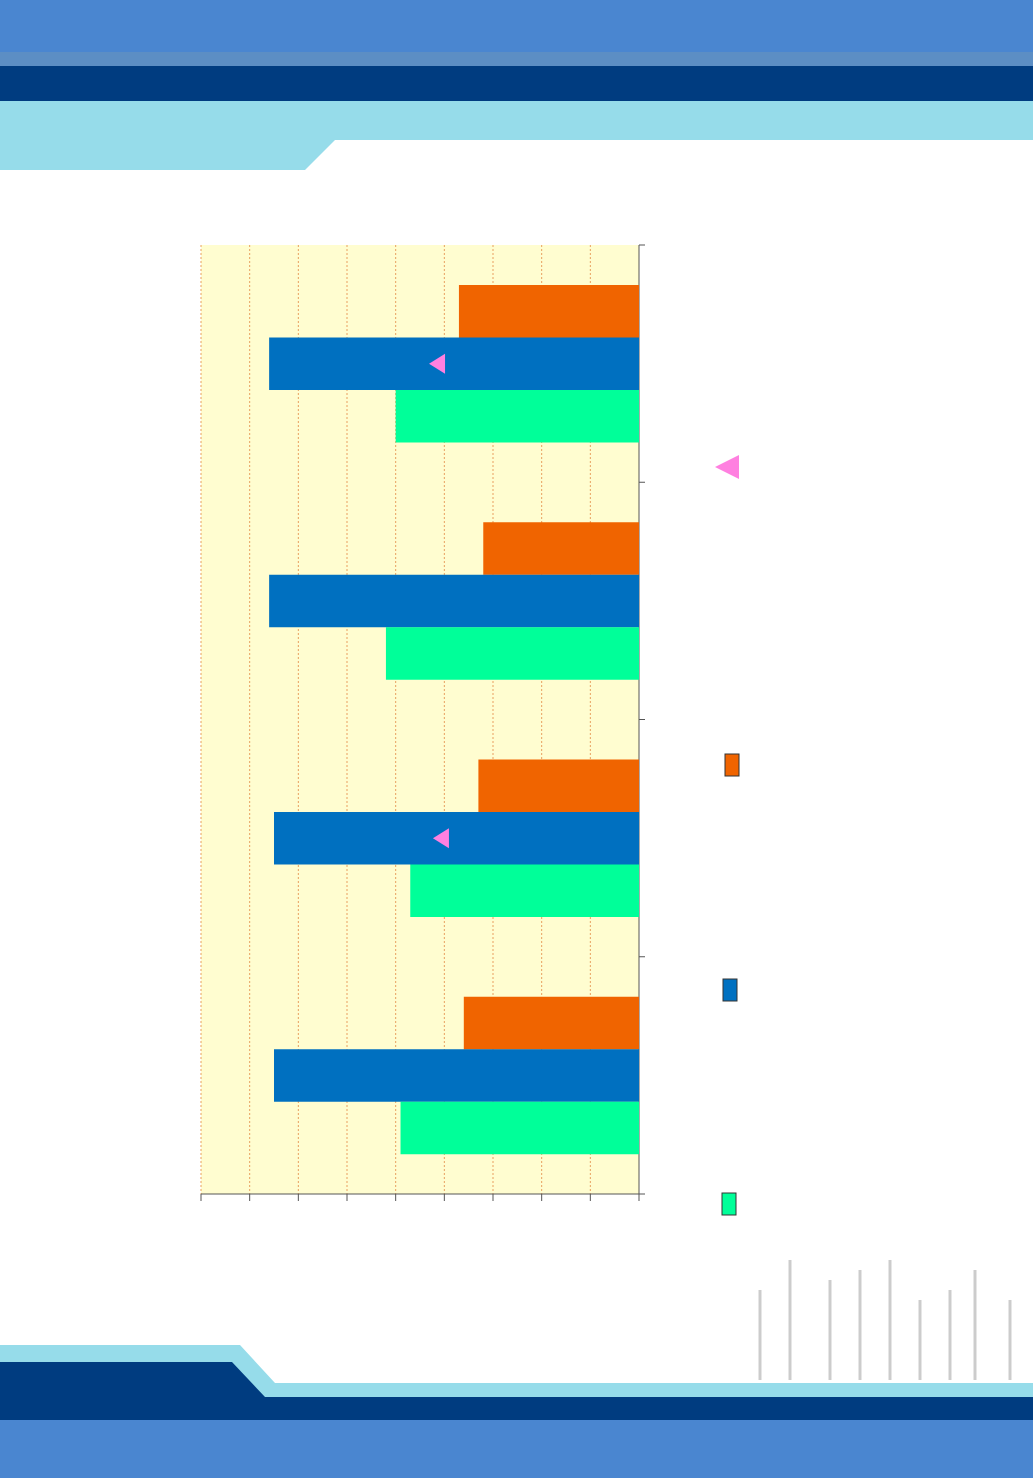 This screenshot has height=1478, width=1033. Describe the element at coordinates (727, 467) in the screenshot. I see `legend-marker` at that location.